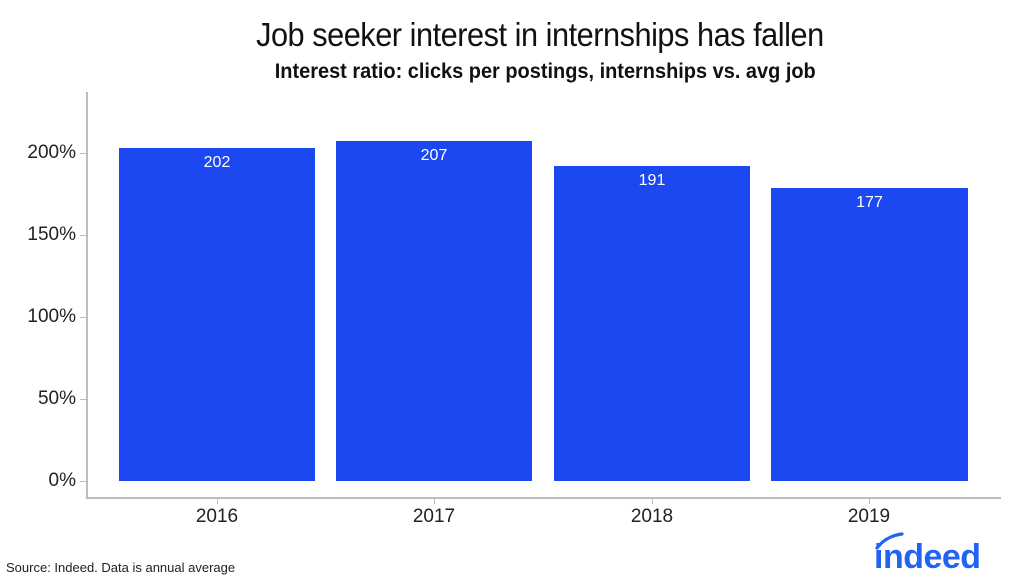 Image resolution: width=1024 pixels, height=582 pixels. Describe the element at coordinates (869, 334) in the screenshot. I see `bar-2019: 177` at that location.